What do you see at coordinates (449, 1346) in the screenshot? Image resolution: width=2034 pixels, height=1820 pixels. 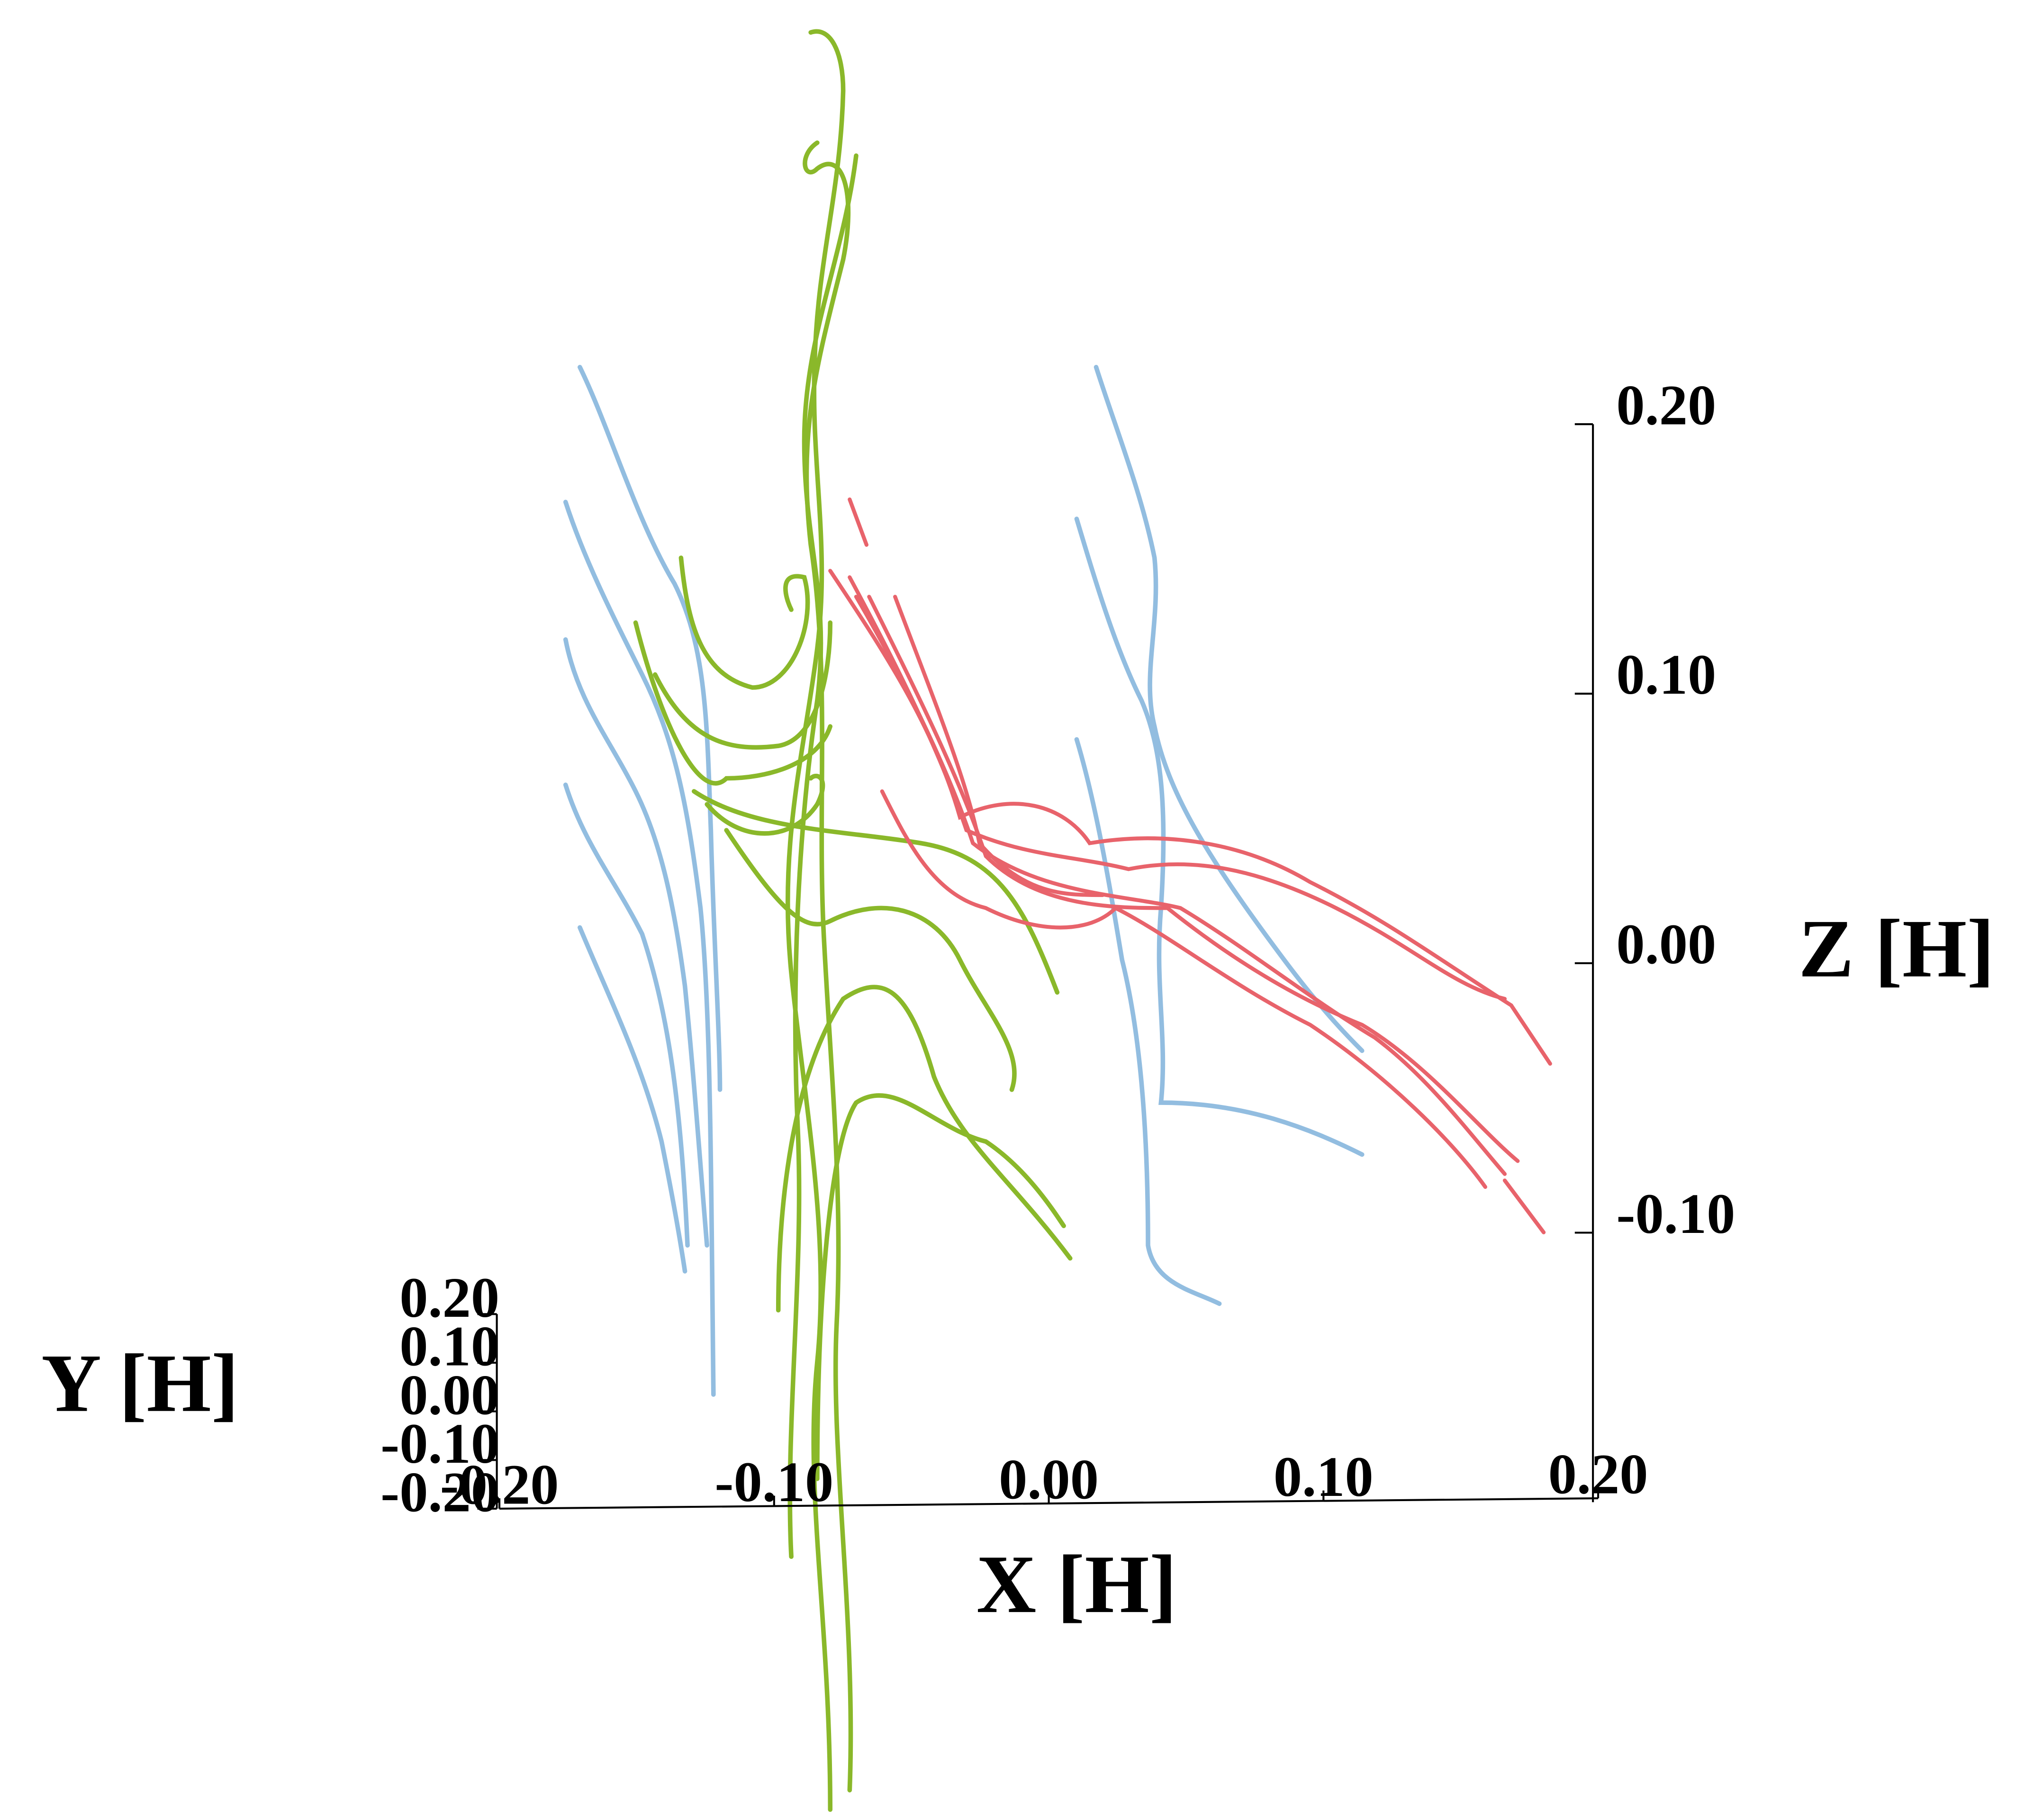 I see `y-tick-label: 0.10` at bounding box center [449, 1346].